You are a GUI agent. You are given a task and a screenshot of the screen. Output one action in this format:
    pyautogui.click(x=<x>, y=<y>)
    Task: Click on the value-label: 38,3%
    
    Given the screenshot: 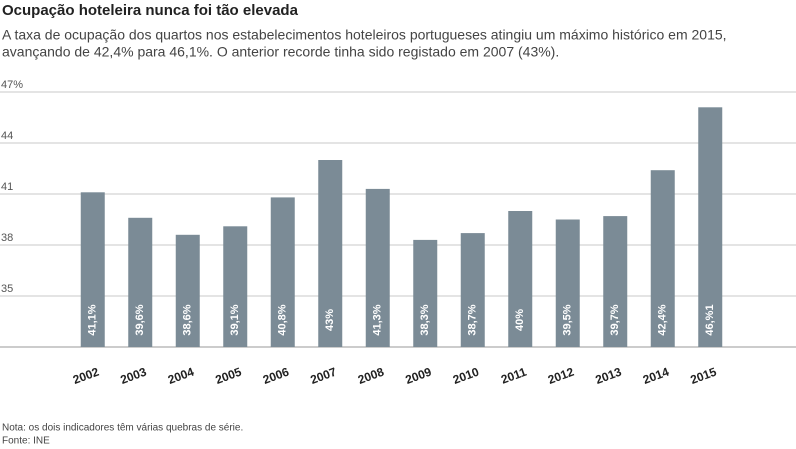 What is the action you would take?
    pyautogui.click(x=425, y=319)
    